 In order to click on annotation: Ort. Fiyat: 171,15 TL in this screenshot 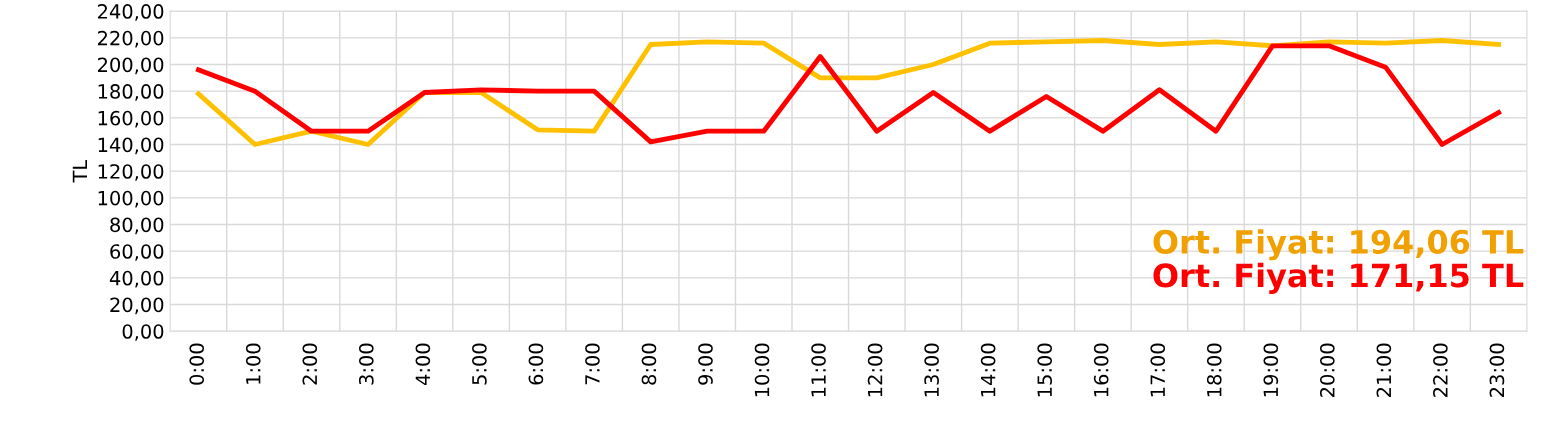, I will do `click(1338, 278)`.